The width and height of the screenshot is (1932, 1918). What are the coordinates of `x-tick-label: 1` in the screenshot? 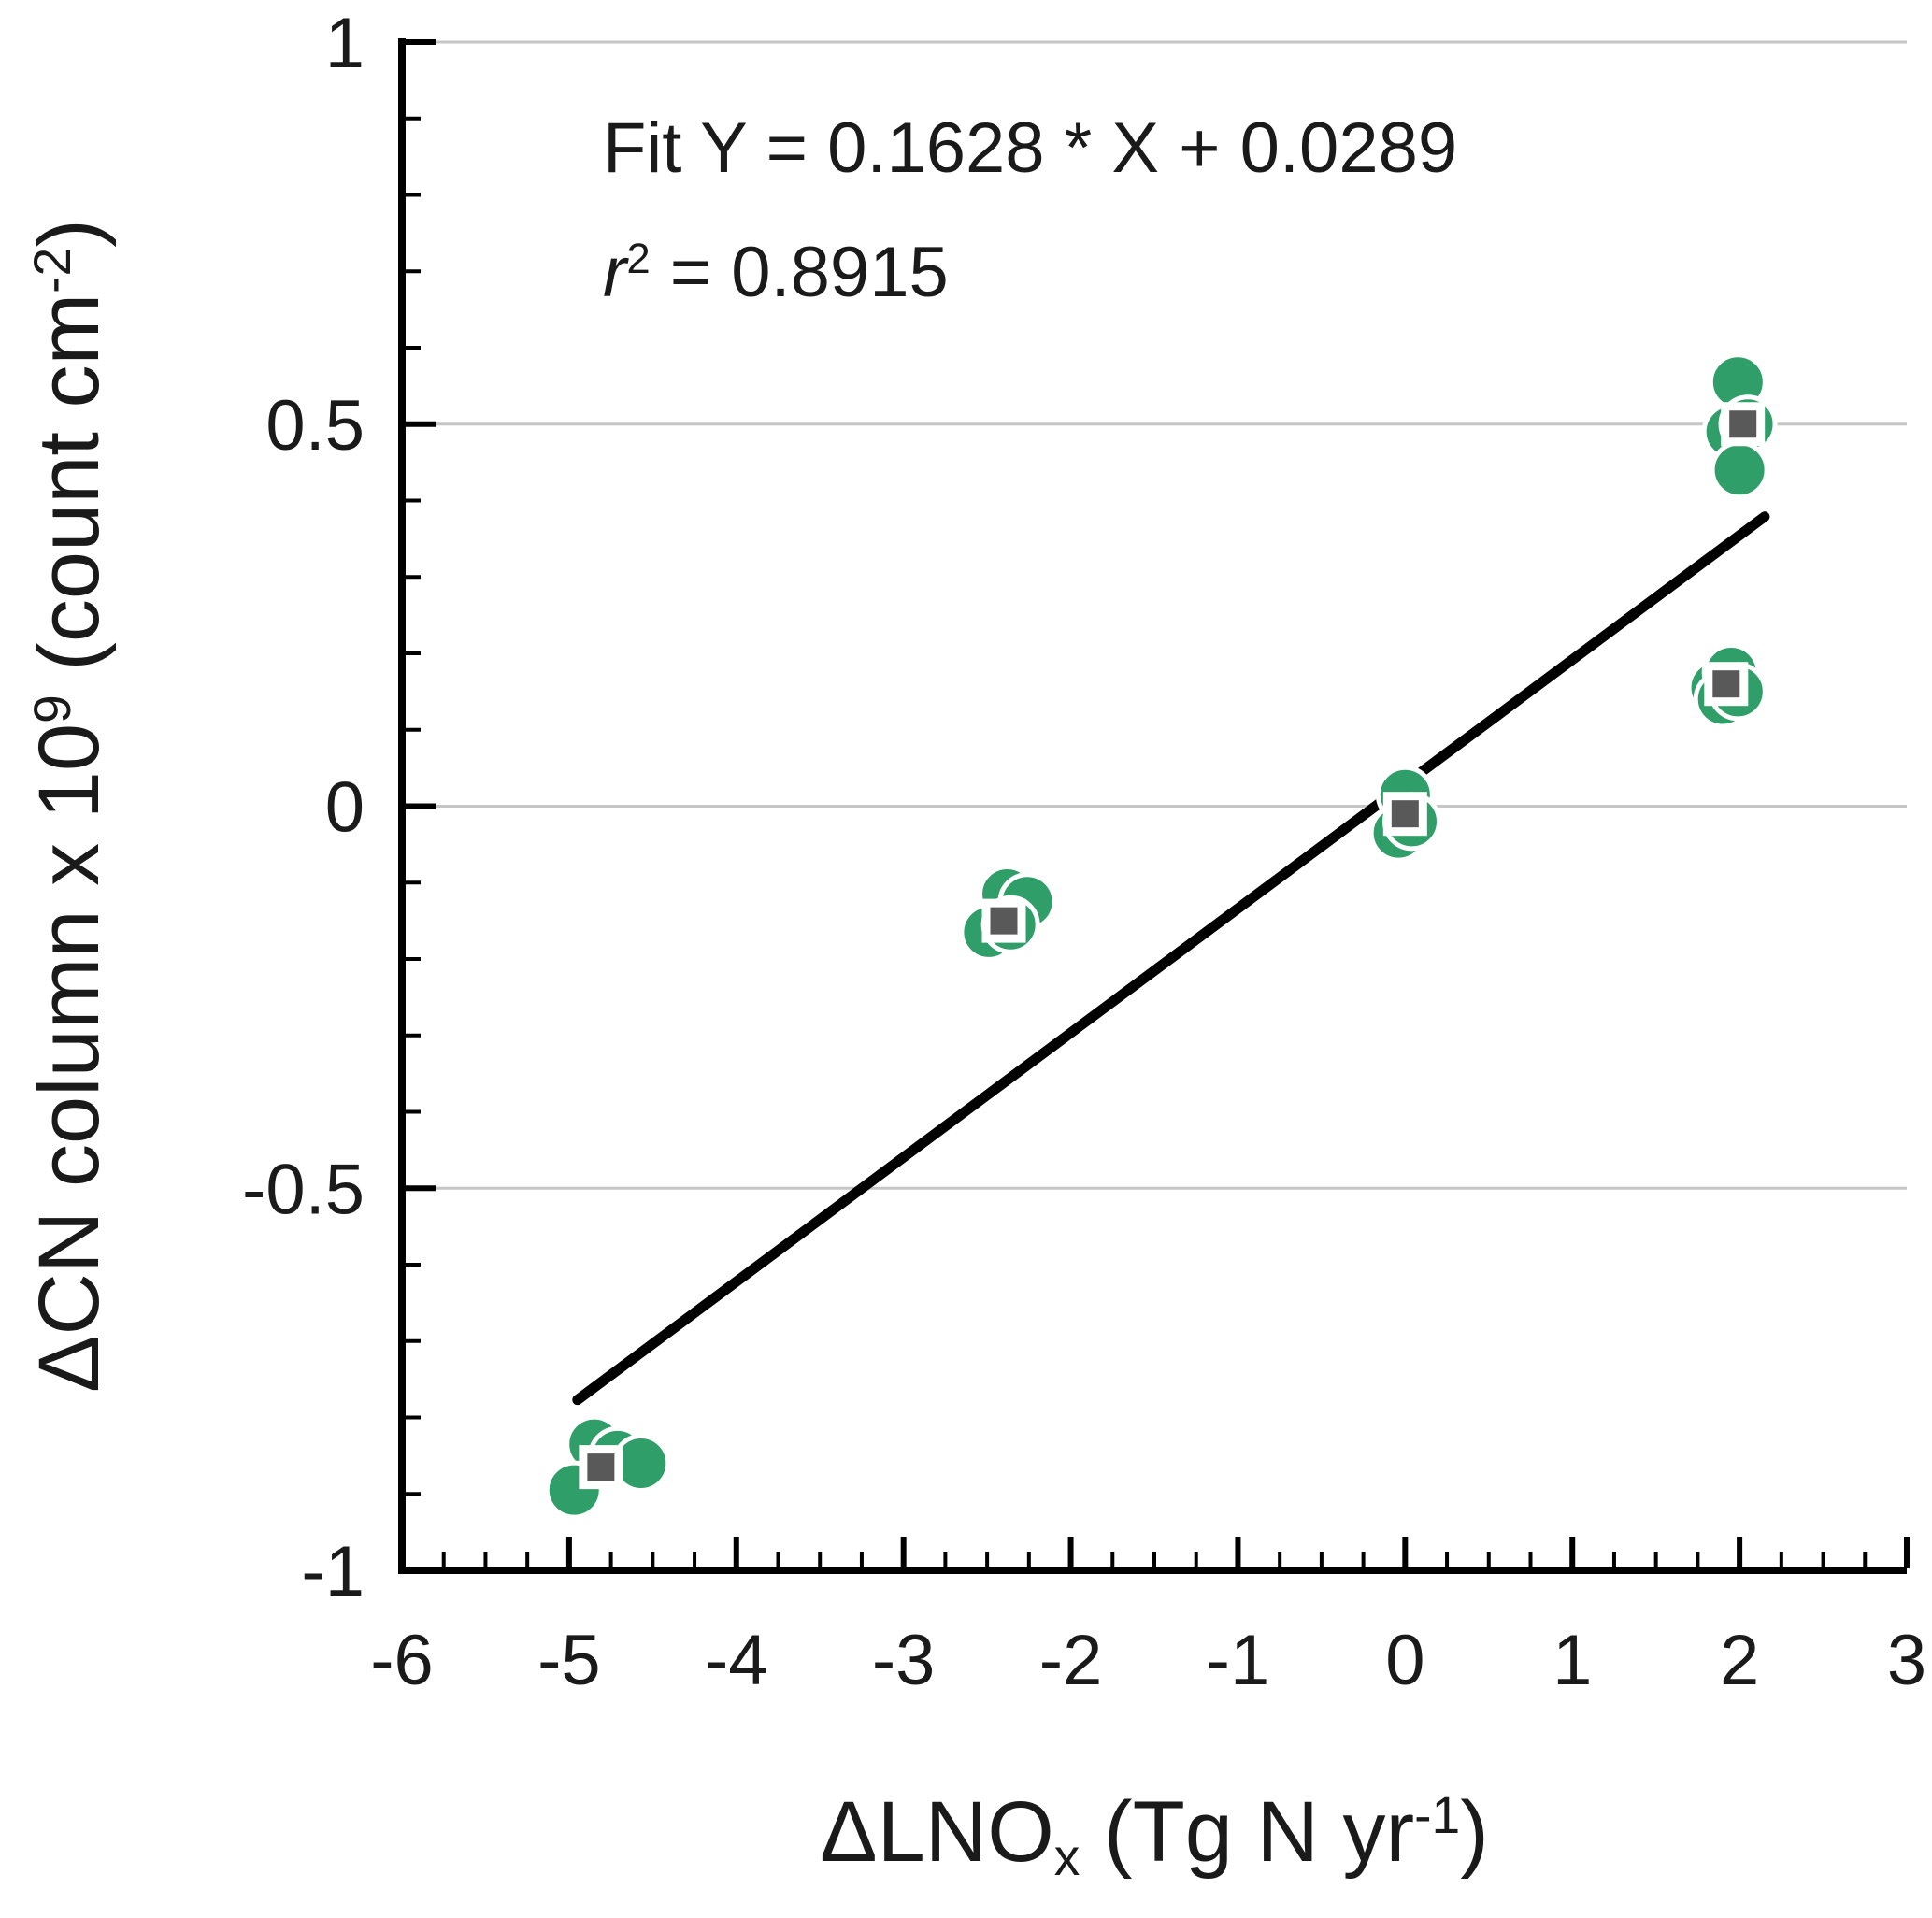 It's located at (1572, 1660).